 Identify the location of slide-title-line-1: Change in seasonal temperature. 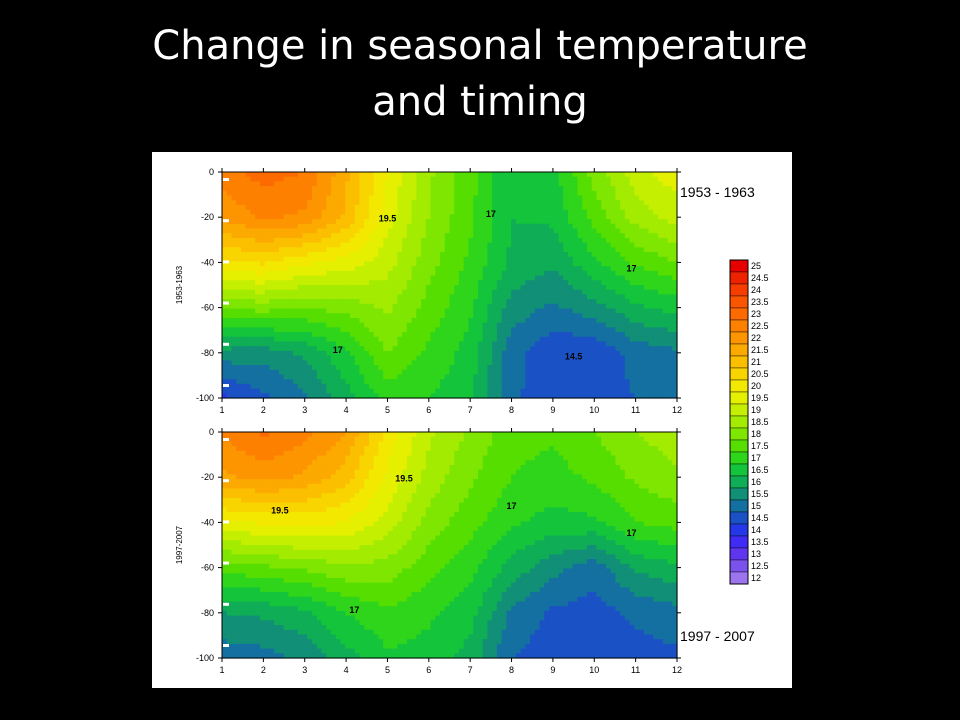
(480, 46).